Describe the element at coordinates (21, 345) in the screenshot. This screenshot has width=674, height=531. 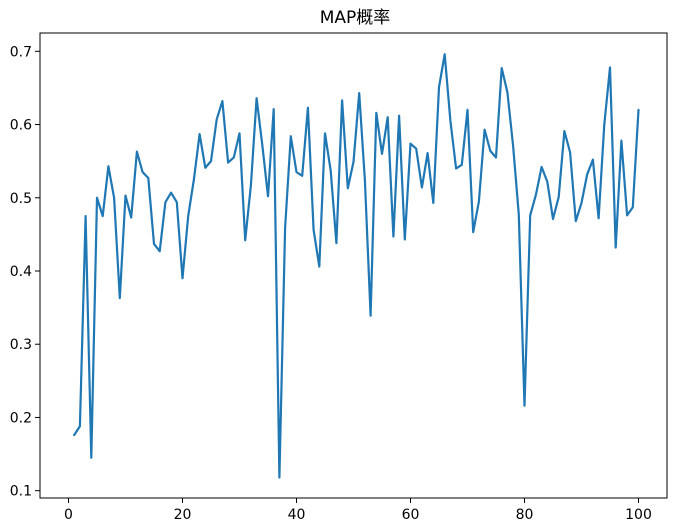
I see `y-tick-label: 0.3` at that location.